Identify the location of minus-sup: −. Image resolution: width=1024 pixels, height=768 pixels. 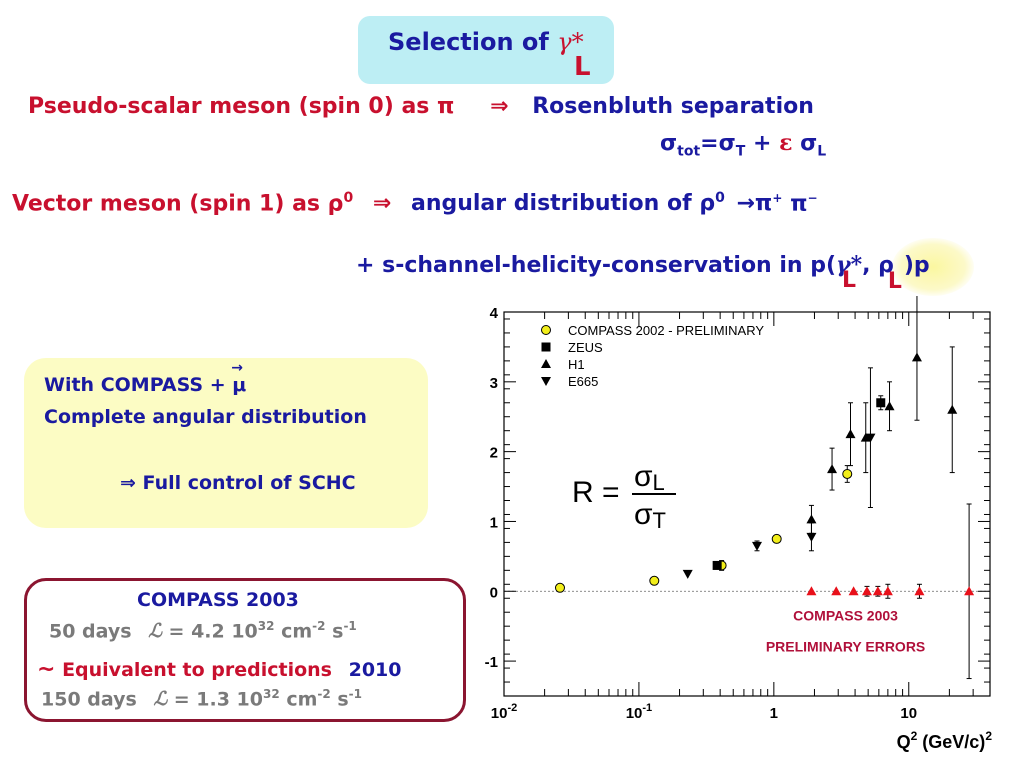
(812, 198).